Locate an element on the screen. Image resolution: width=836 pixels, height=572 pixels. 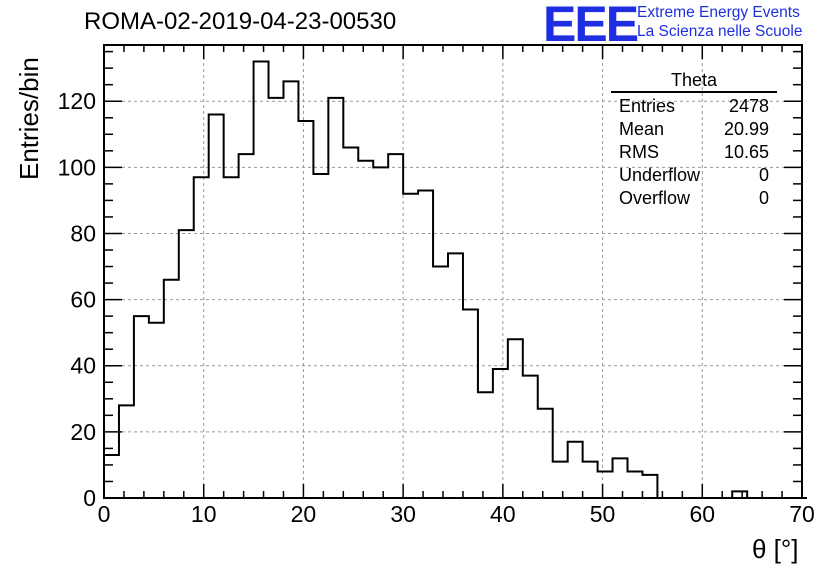
x-tick-label: 0 is located at coordinates (104, 514).